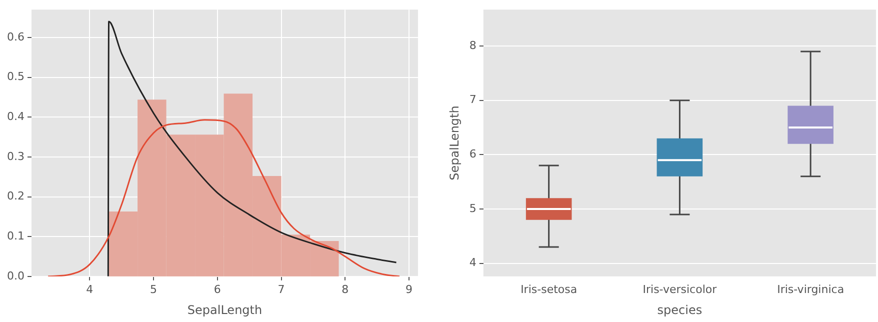 Image resolution: width=878 pixels, height=322 pixels. What do you see at coordinates (281, 289) in the screenshot?
I see `x-tick-label: 7` at bounding box center [281, 289].